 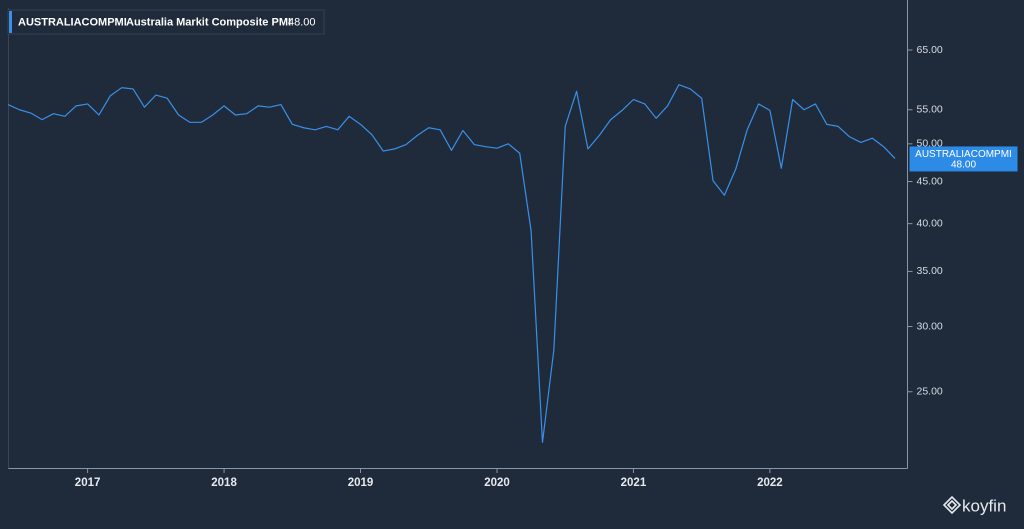 I want to click on y-tick-label: 30.00, so click(x=930, y=326).